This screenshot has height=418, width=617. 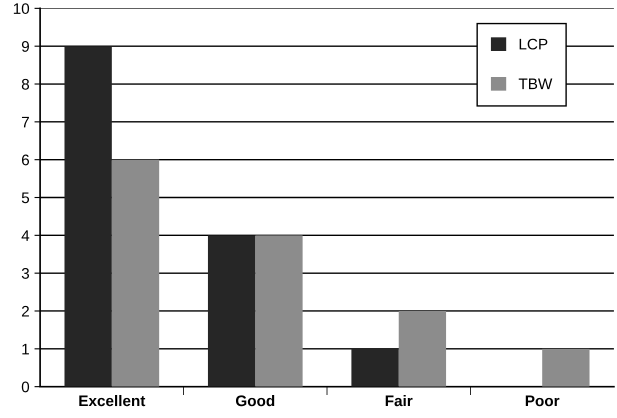 What do you see at coordinates (543, 401) in the screenshot?
I see `x-tick-label: Poor` at bounding box center [543, 401].